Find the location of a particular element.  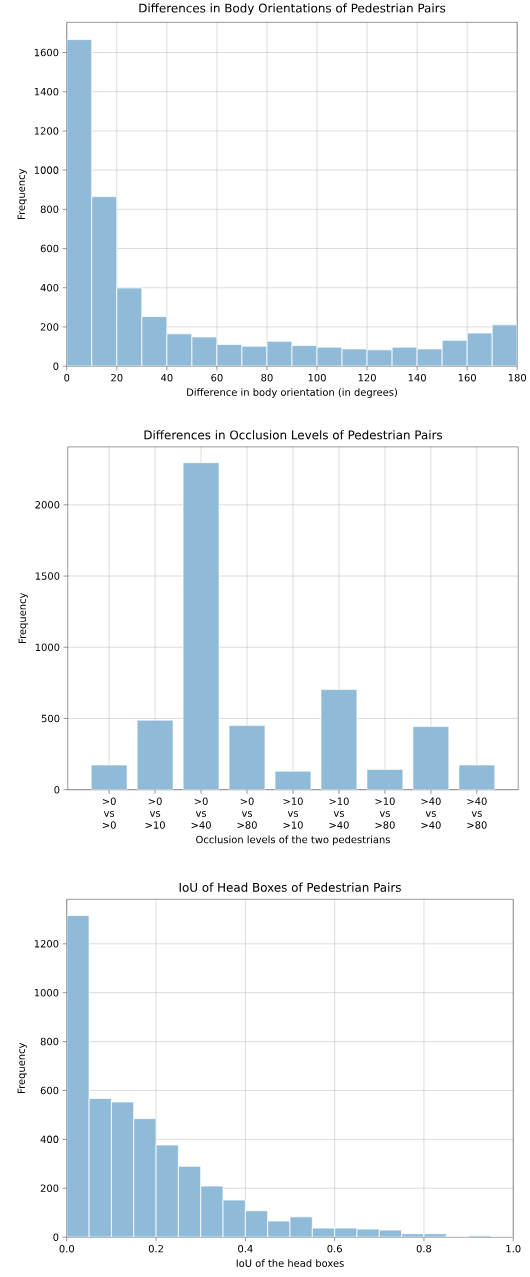

x-tick-label: 60 is located at coordinates (217, 377).